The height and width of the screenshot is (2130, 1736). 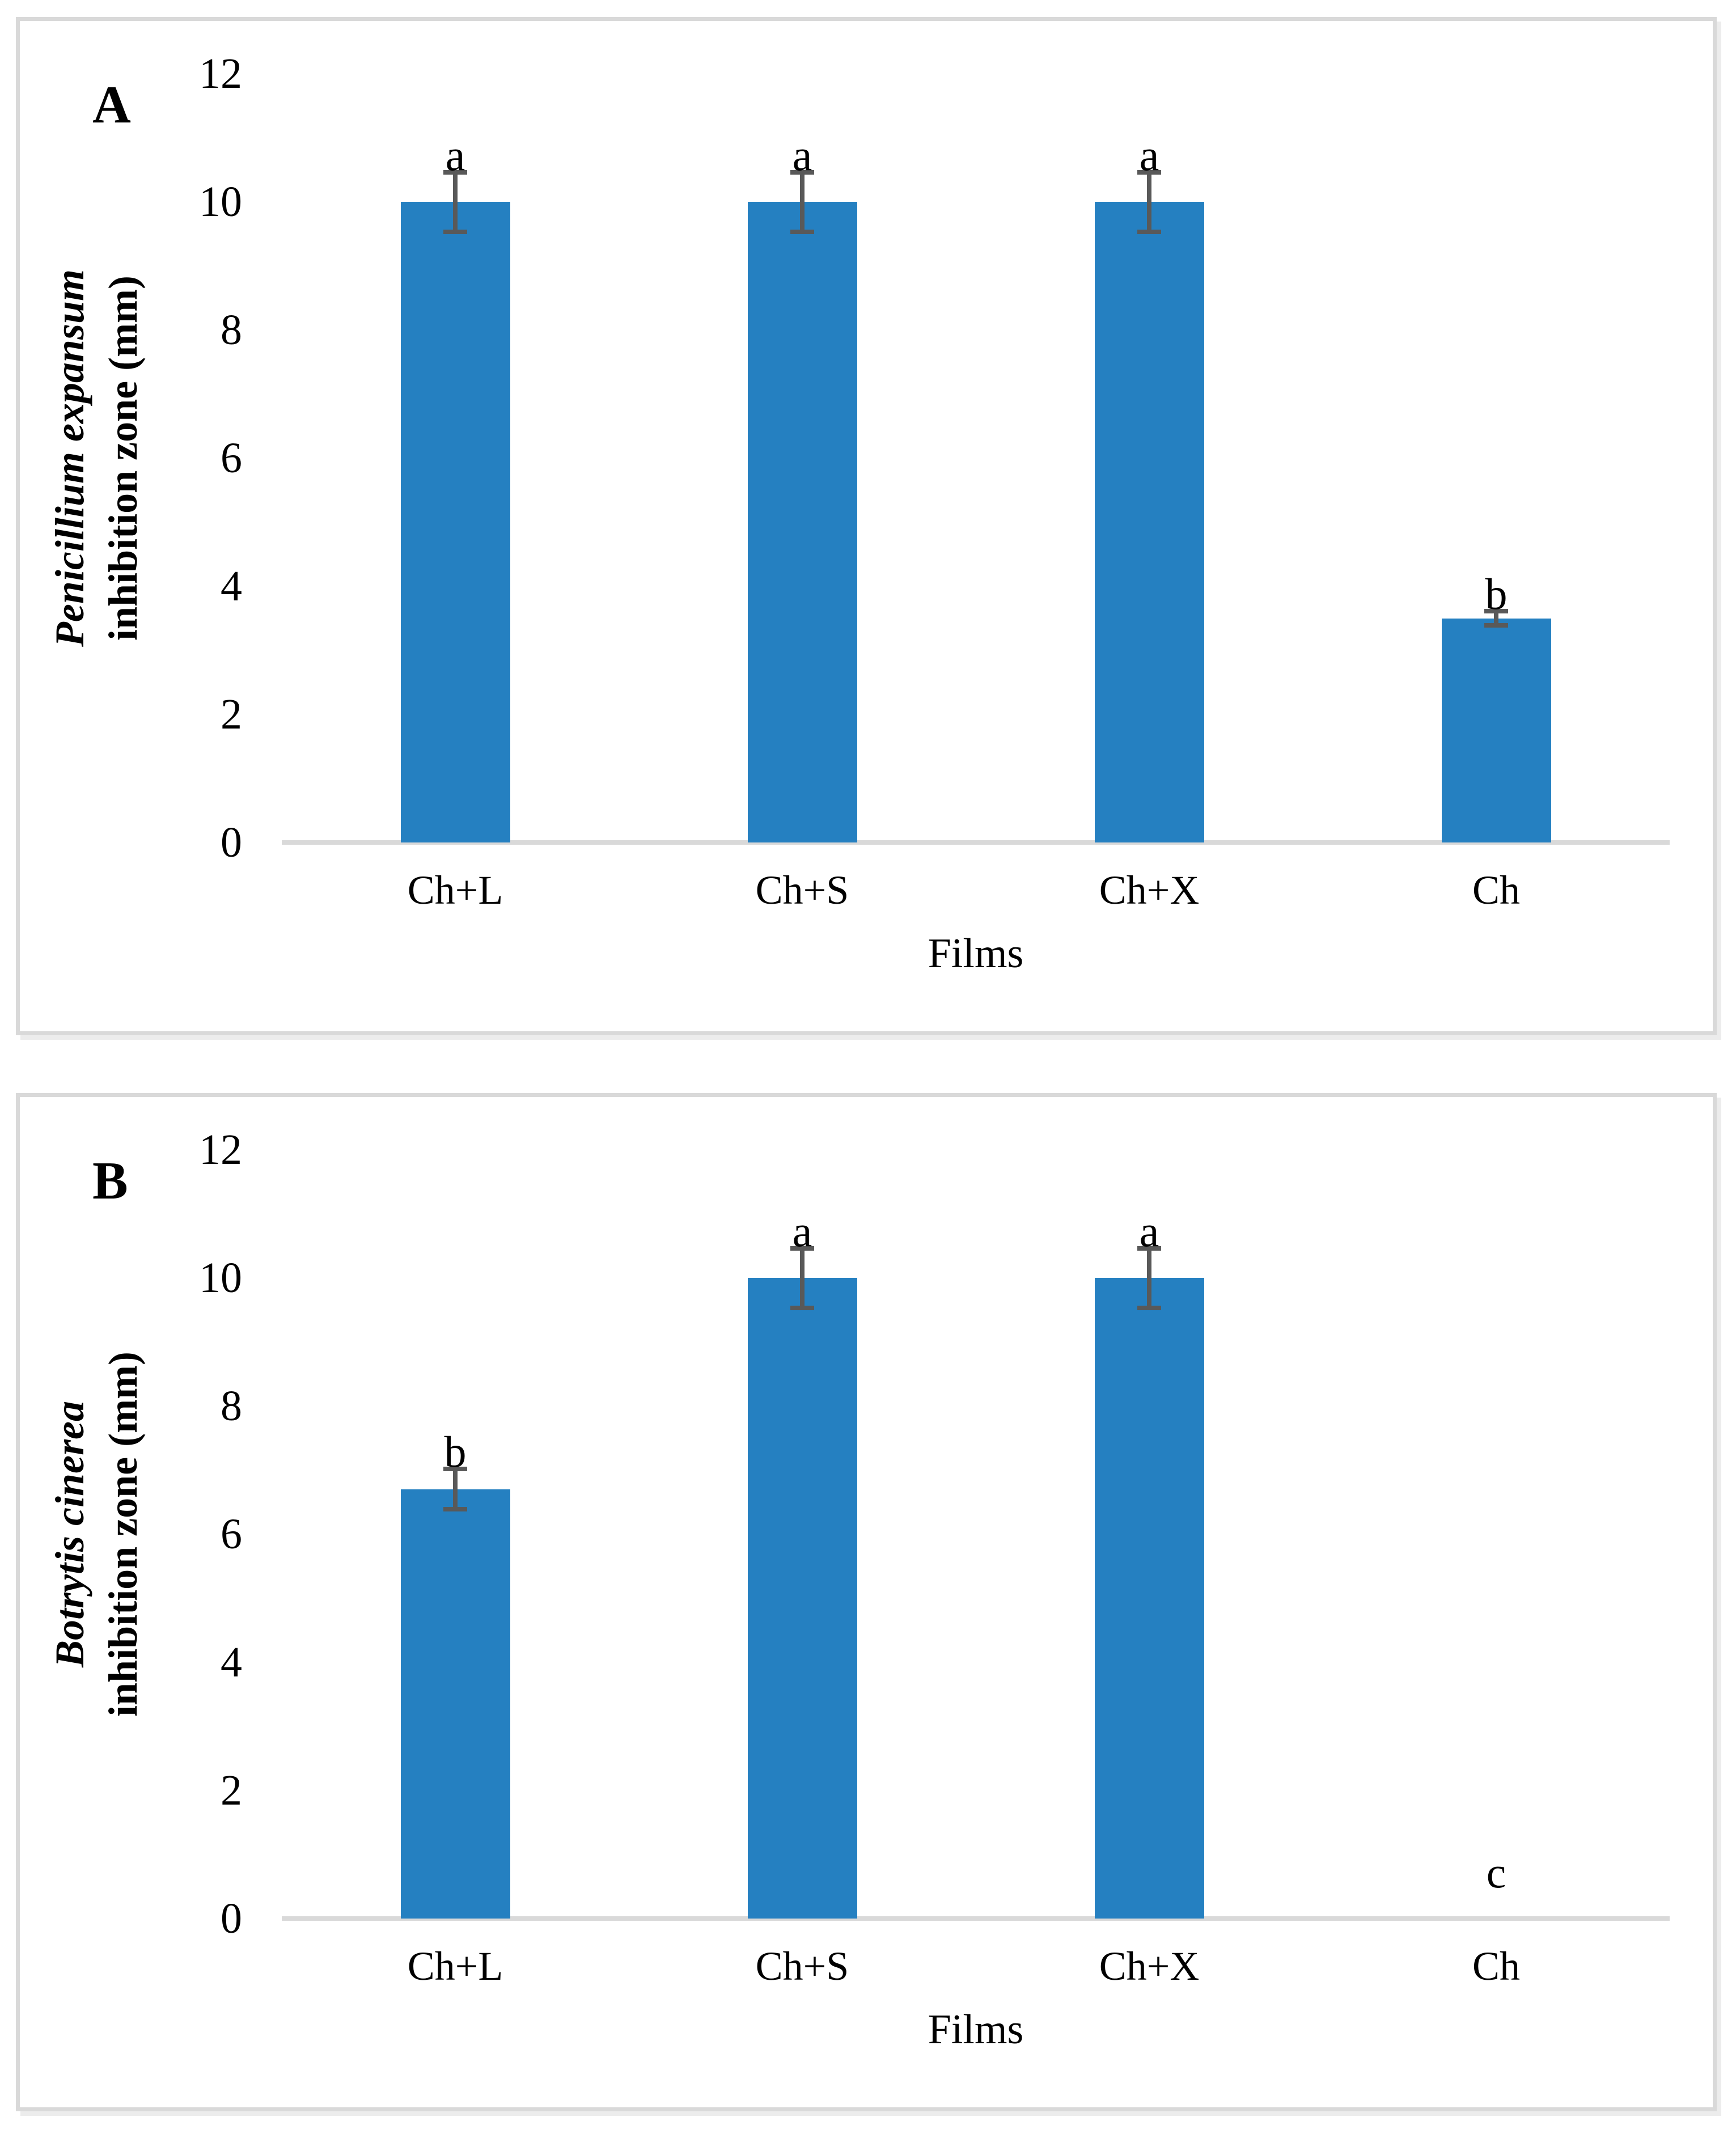 What do you see at coordinates (110, 1180) in the screenshot?
I see `panel-b-letter: B` at bounding box center [110, 1180].